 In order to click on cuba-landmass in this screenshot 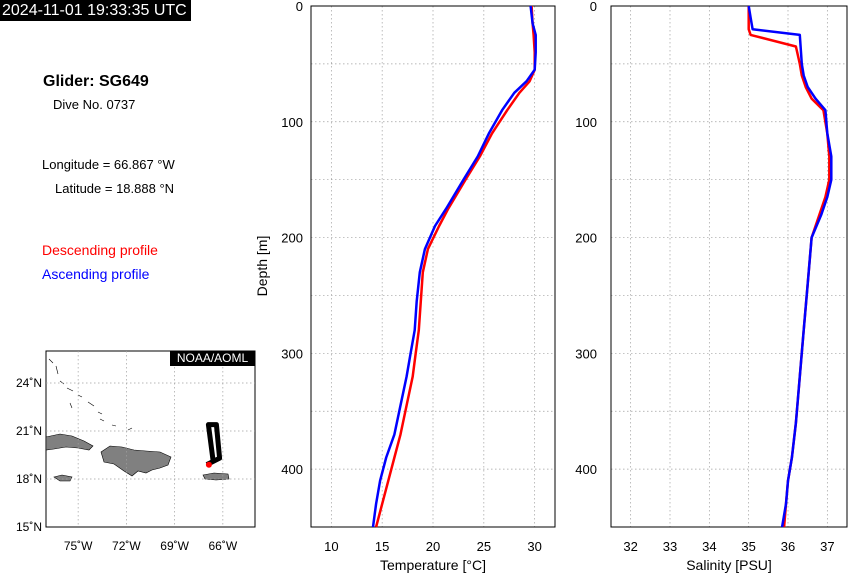, I will do `click(69, 442)`.